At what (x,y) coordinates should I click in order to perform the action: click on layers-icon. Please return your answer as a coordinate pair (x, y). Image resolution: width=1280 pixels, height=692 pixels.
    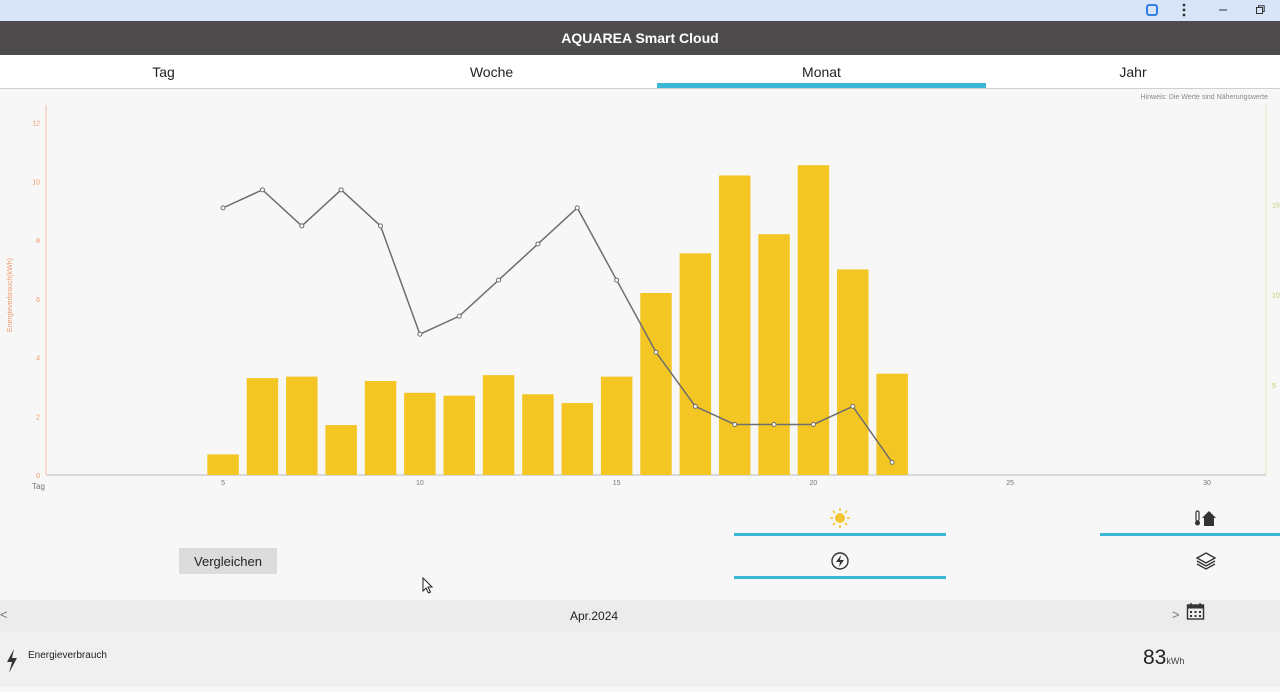
    Looking at the image, I should click on (1206, 563).